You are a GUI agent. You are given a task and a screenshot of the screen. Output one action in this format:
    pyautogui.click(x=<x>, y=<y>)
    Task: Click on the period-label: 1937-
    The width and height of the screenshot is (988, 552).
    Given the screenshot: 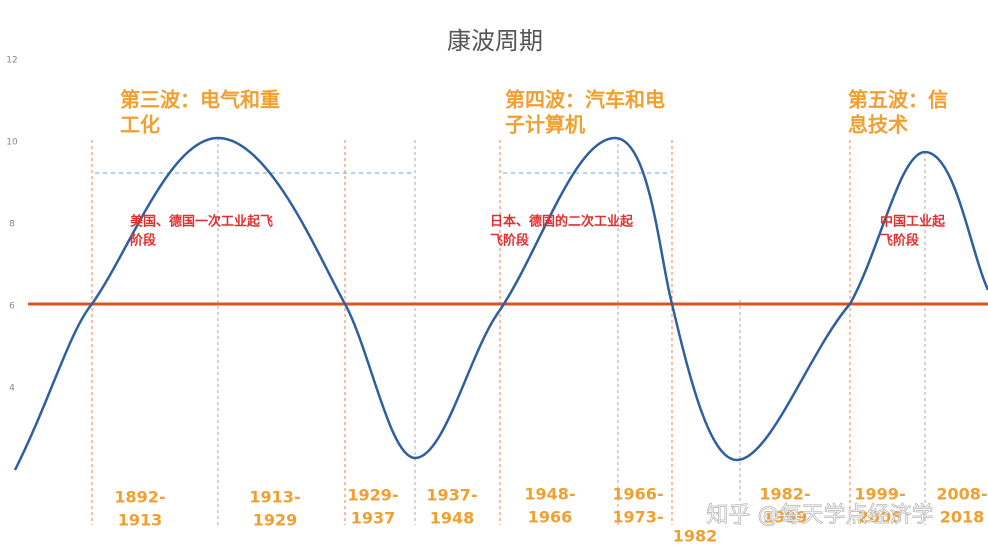 What is the action you would take?
    pyautogui.click(x=451, y=495)
    